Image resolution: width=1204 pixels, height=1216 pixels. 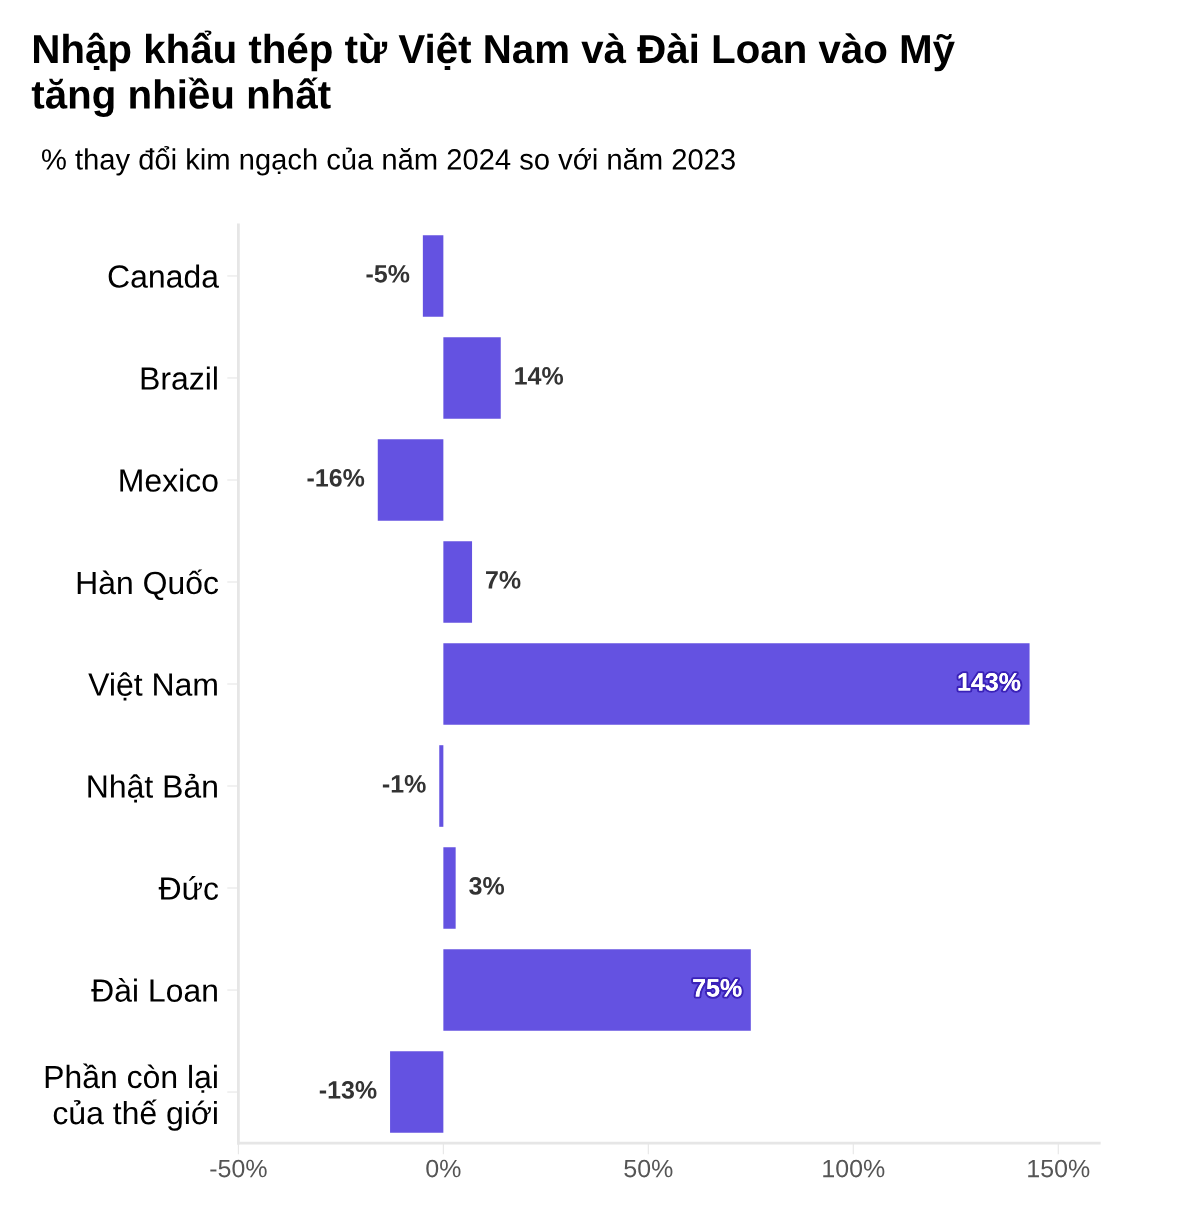 I want to click on data-label: -16%, so click(x=336, y=477).